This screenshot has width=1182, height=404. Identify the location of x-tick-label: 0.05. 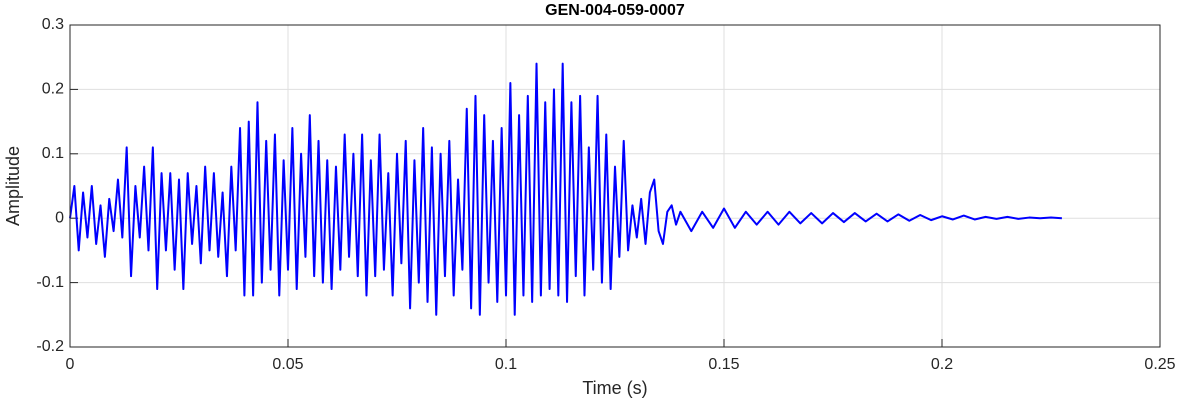
(287, 364).